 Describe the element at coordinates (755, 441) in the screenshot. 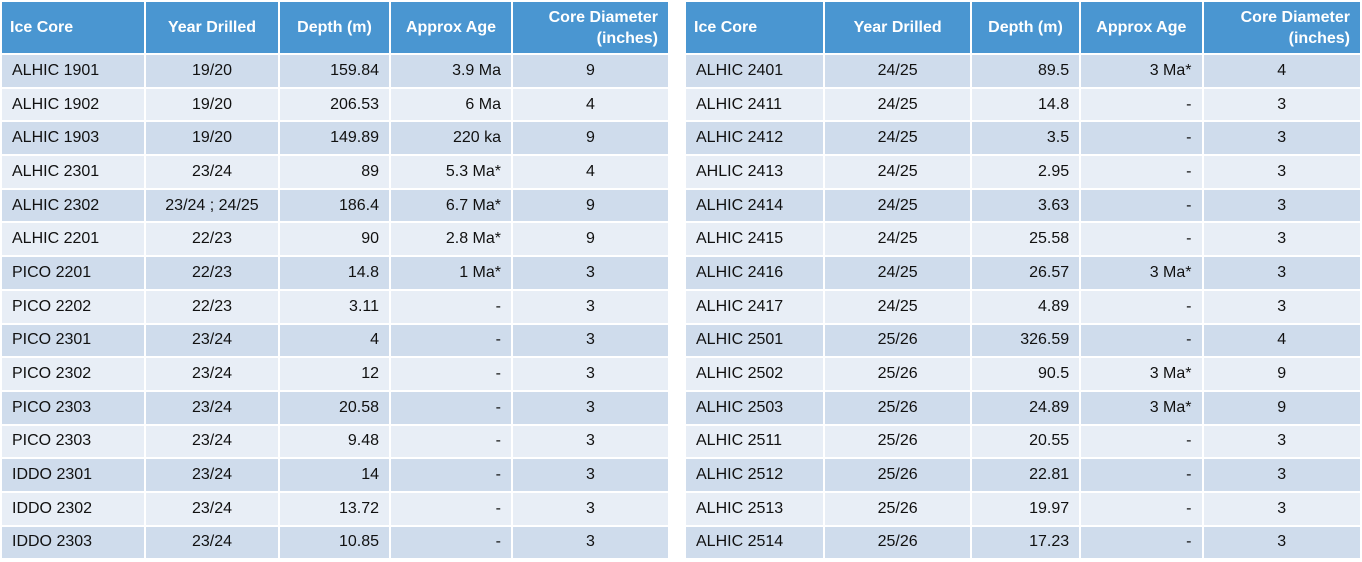

I see `cell-ice-core: ALHIC 2511` at that location.